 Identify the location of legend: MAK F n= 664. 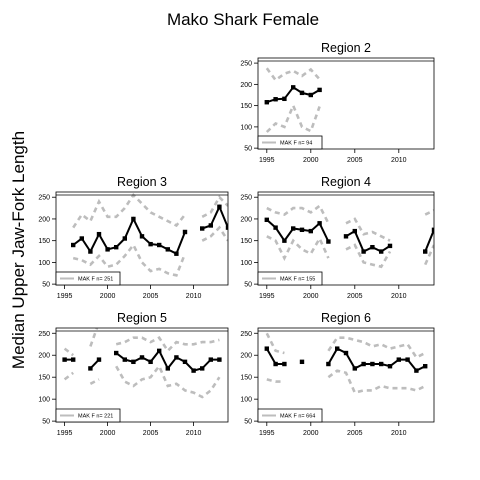
(290, 415).